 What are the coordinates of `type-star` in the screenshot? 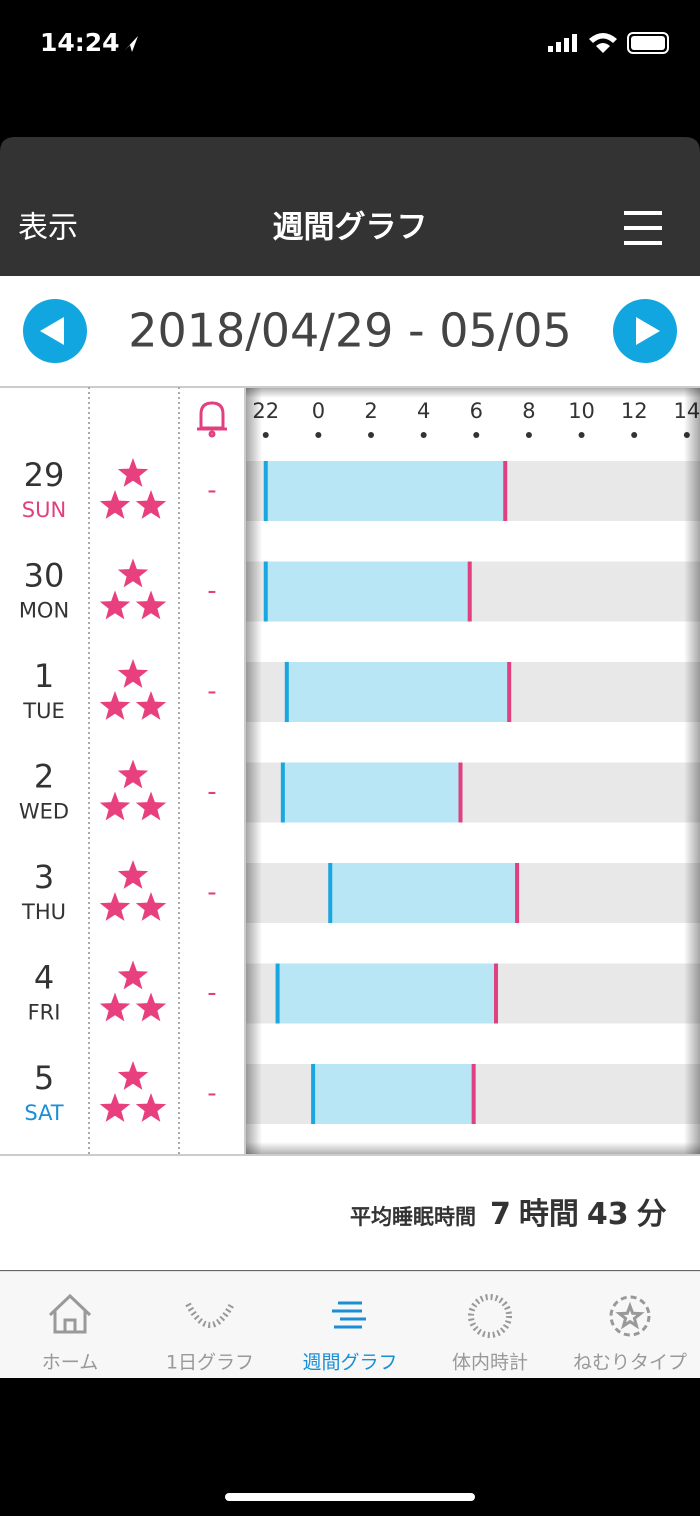 It's located at (630, 1315).